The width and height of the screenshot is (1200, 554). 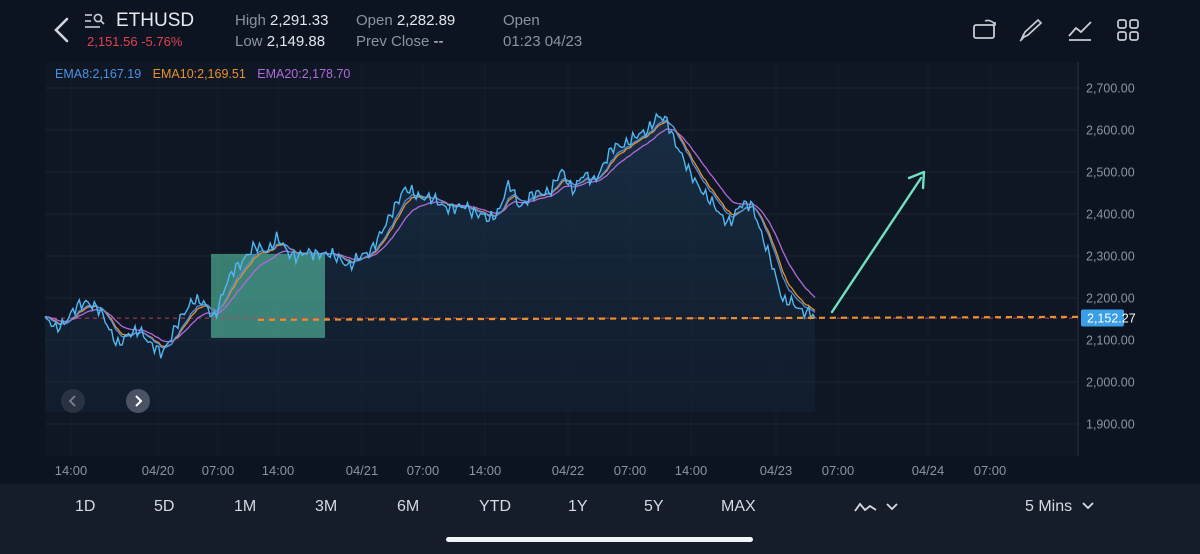 What do you see at coordinates (282, 20) in the screenshot?
I see `high-stat: High 2,291.33` at bounding box center [282, 20].